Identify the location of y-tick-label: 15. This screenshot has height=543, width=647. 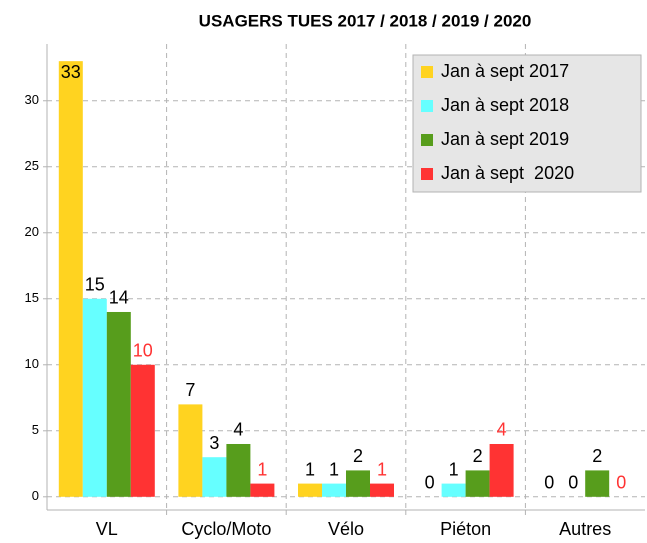
(32, 297).